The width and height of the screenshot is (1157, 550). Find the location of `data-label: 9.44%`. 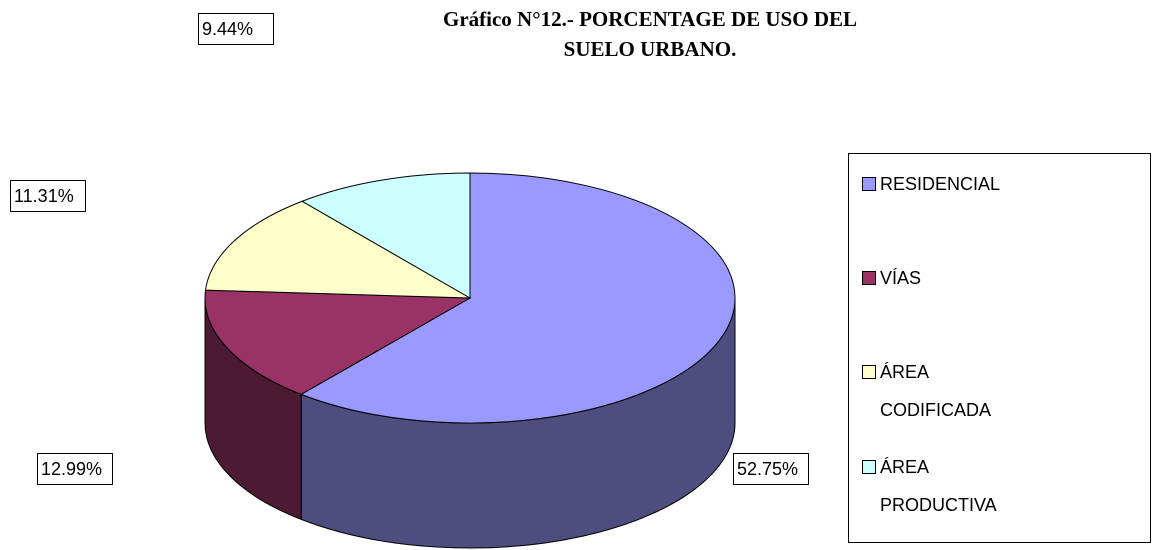

data-label: 9.44% is located at coordinates (227, 29).